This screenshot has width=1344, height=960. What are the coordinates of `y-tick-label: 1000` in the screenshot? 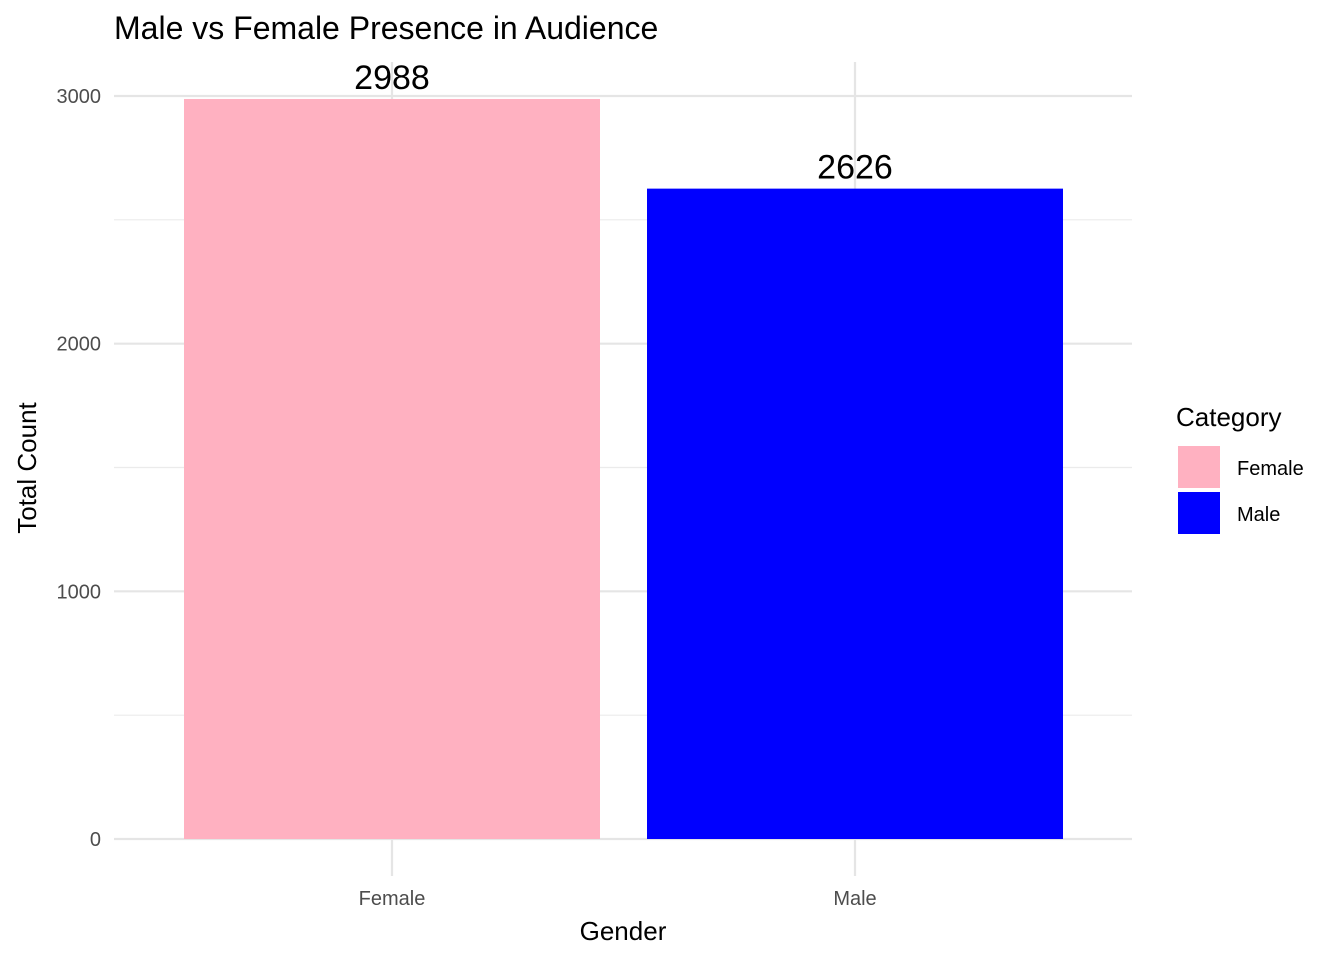 It's located at (79, 592).